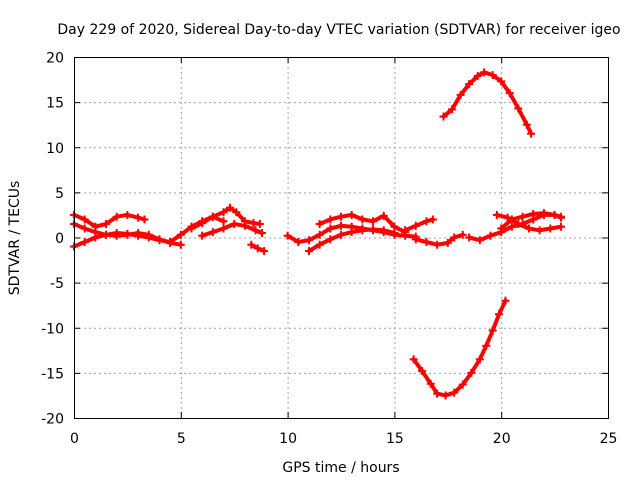 This screenshot has height=480, width=640. What do you see at coordinates (52, 374) in the screenshot?
I see `y-tick-label: -15` at bounding box center [52, 374].